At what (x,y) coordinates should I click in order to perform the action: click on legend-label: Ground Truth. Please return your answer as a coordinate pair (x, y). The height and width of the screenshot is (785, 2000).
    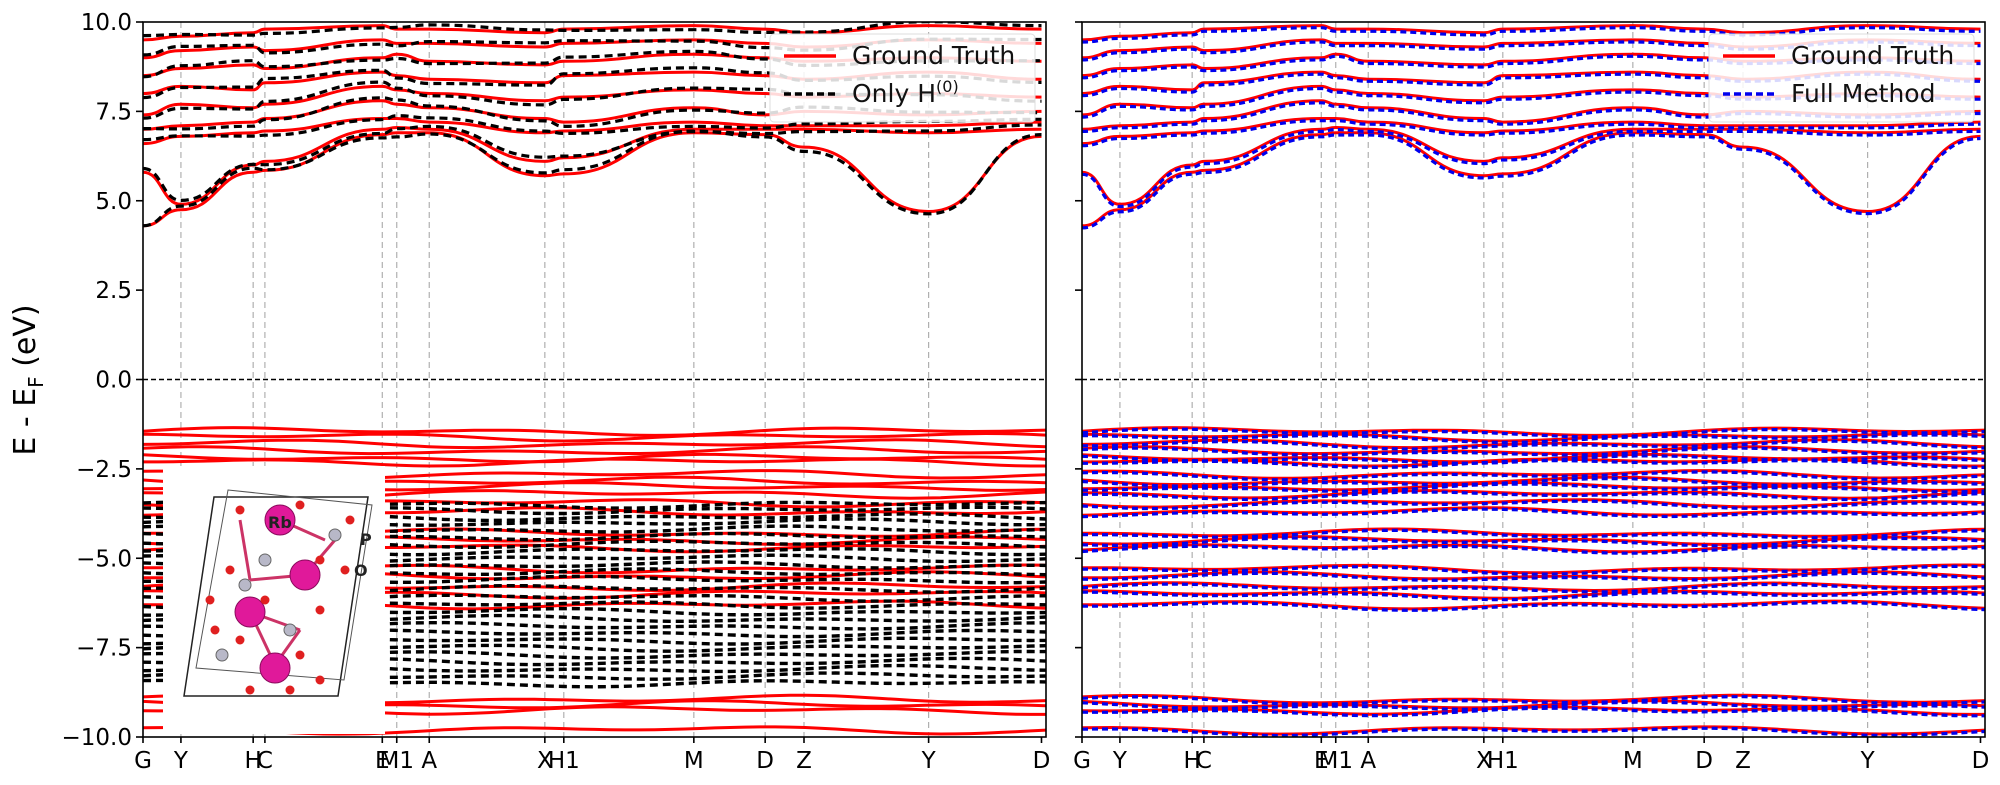
    Looking at the image, I should click on (1872, 55).